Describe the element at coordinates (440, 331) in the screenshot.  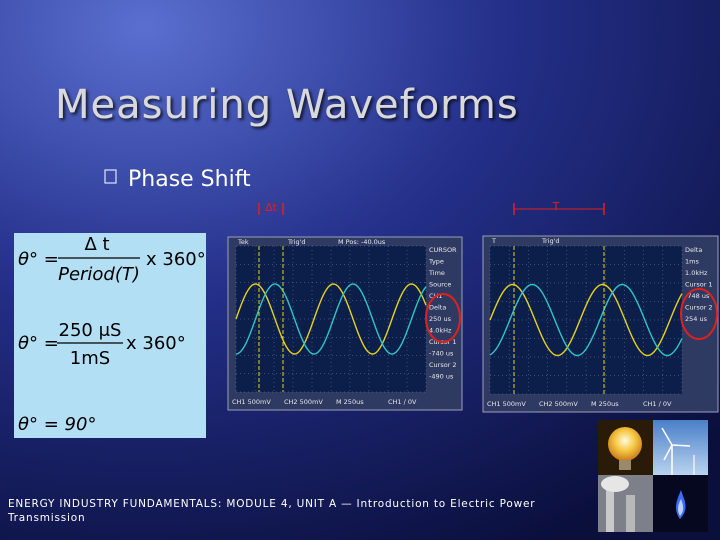
I see `scope-menu-item: 4.0kHz` at that location.